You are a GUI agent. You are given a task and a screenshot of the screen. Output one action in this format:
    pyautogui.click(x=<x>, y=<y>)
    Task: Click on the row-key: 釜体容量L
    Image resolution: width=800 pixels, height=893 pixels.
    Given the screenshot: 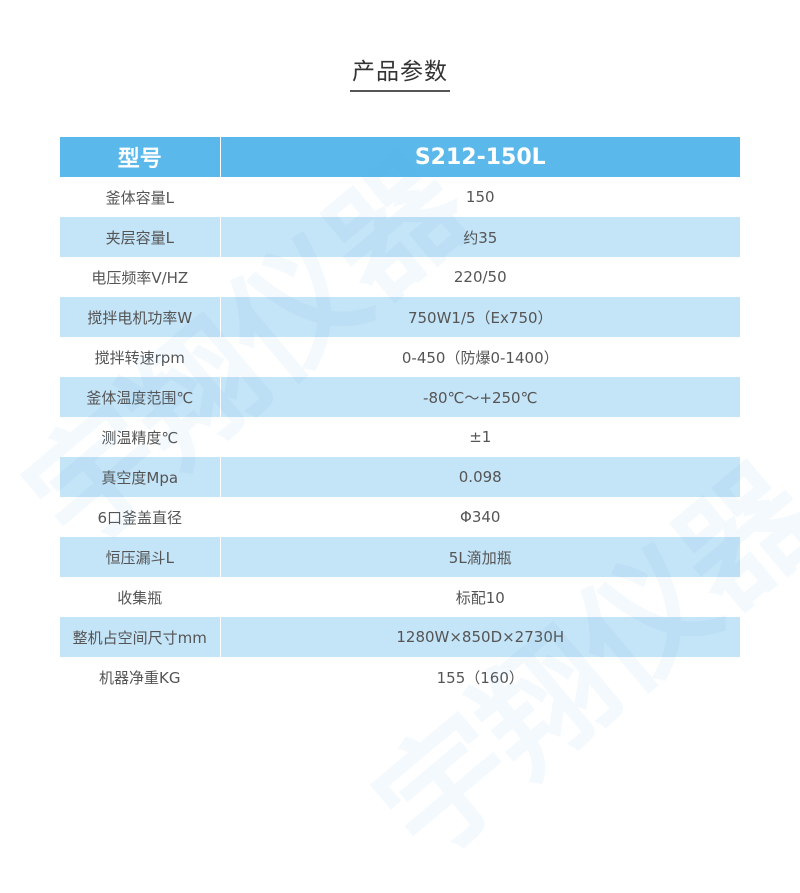 What is the action you would take?
    pyautogui.click(x=140, y=197)
    